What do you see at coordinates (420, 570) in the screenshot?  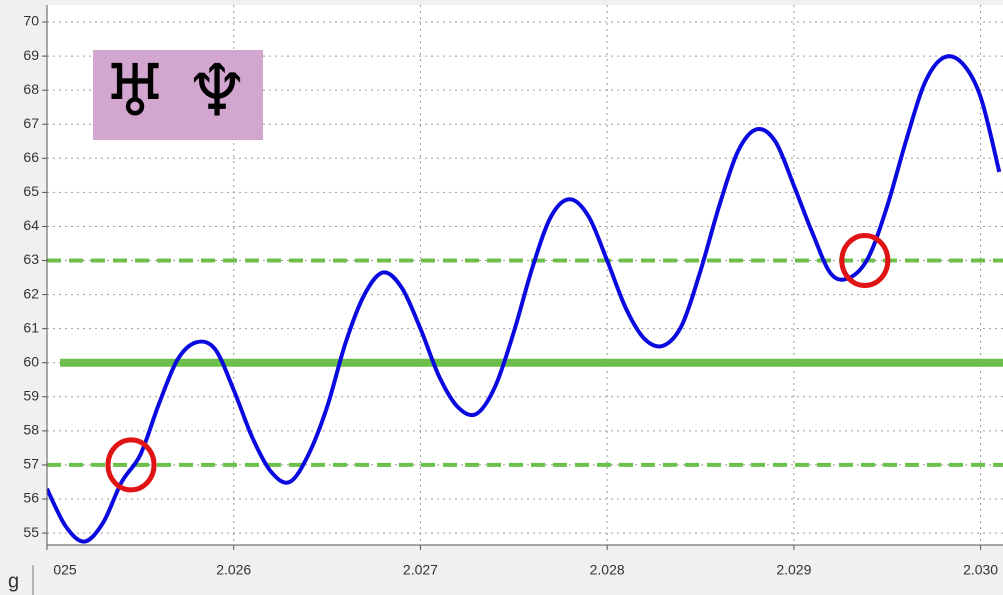 I see `x-tick-label: 2.027` at bounding box center [420, 570].